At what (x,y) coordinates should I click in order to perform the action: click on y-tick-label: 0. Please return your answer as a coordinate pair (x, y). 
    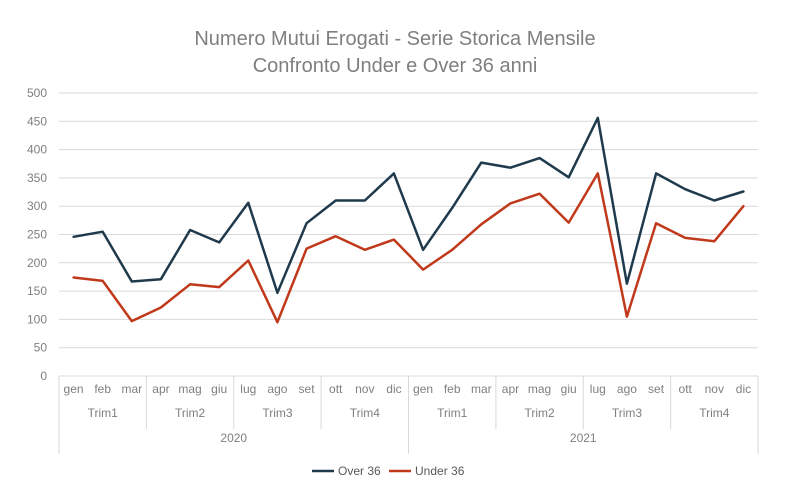
    Looking at the image, I should click on (43, 376).